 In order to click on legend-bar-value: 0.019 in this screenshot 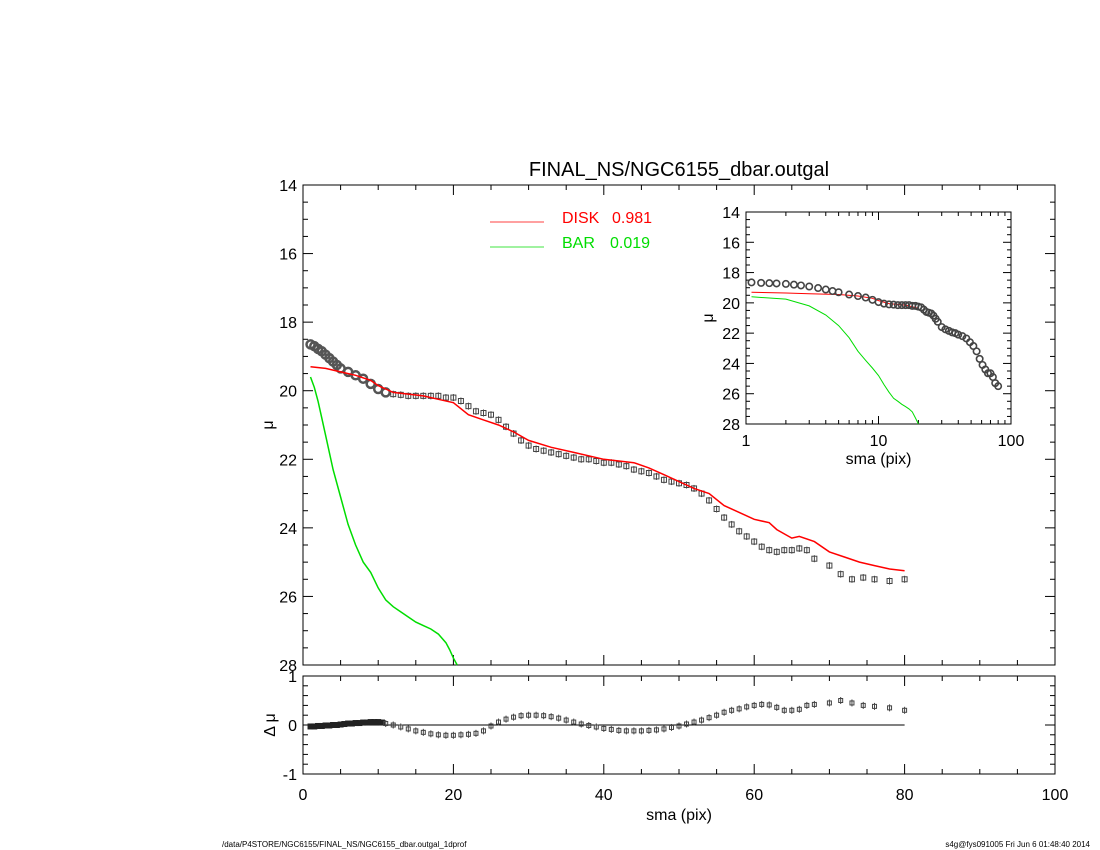, I will do `click(630, 243)`.